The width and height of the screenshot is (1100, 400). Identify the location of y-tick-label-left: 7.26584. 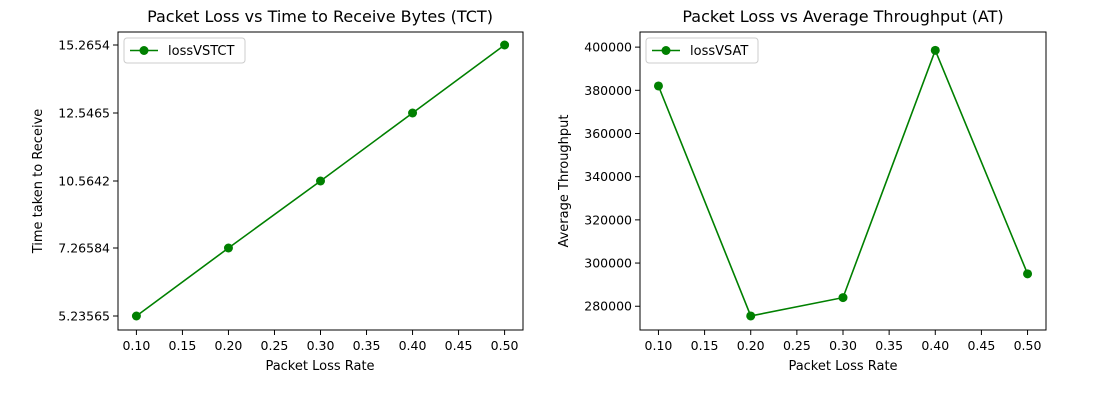
(84, 248).